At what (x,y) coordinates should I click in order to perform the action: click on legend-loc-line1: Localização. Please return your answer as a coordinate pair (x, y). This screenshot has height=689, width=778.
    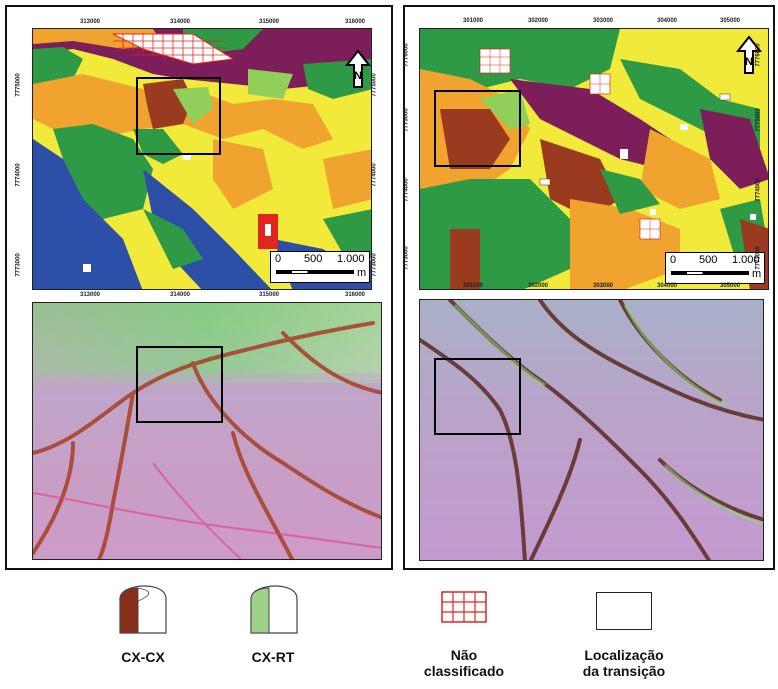
    Looking at the image, I should click on (624, 655).